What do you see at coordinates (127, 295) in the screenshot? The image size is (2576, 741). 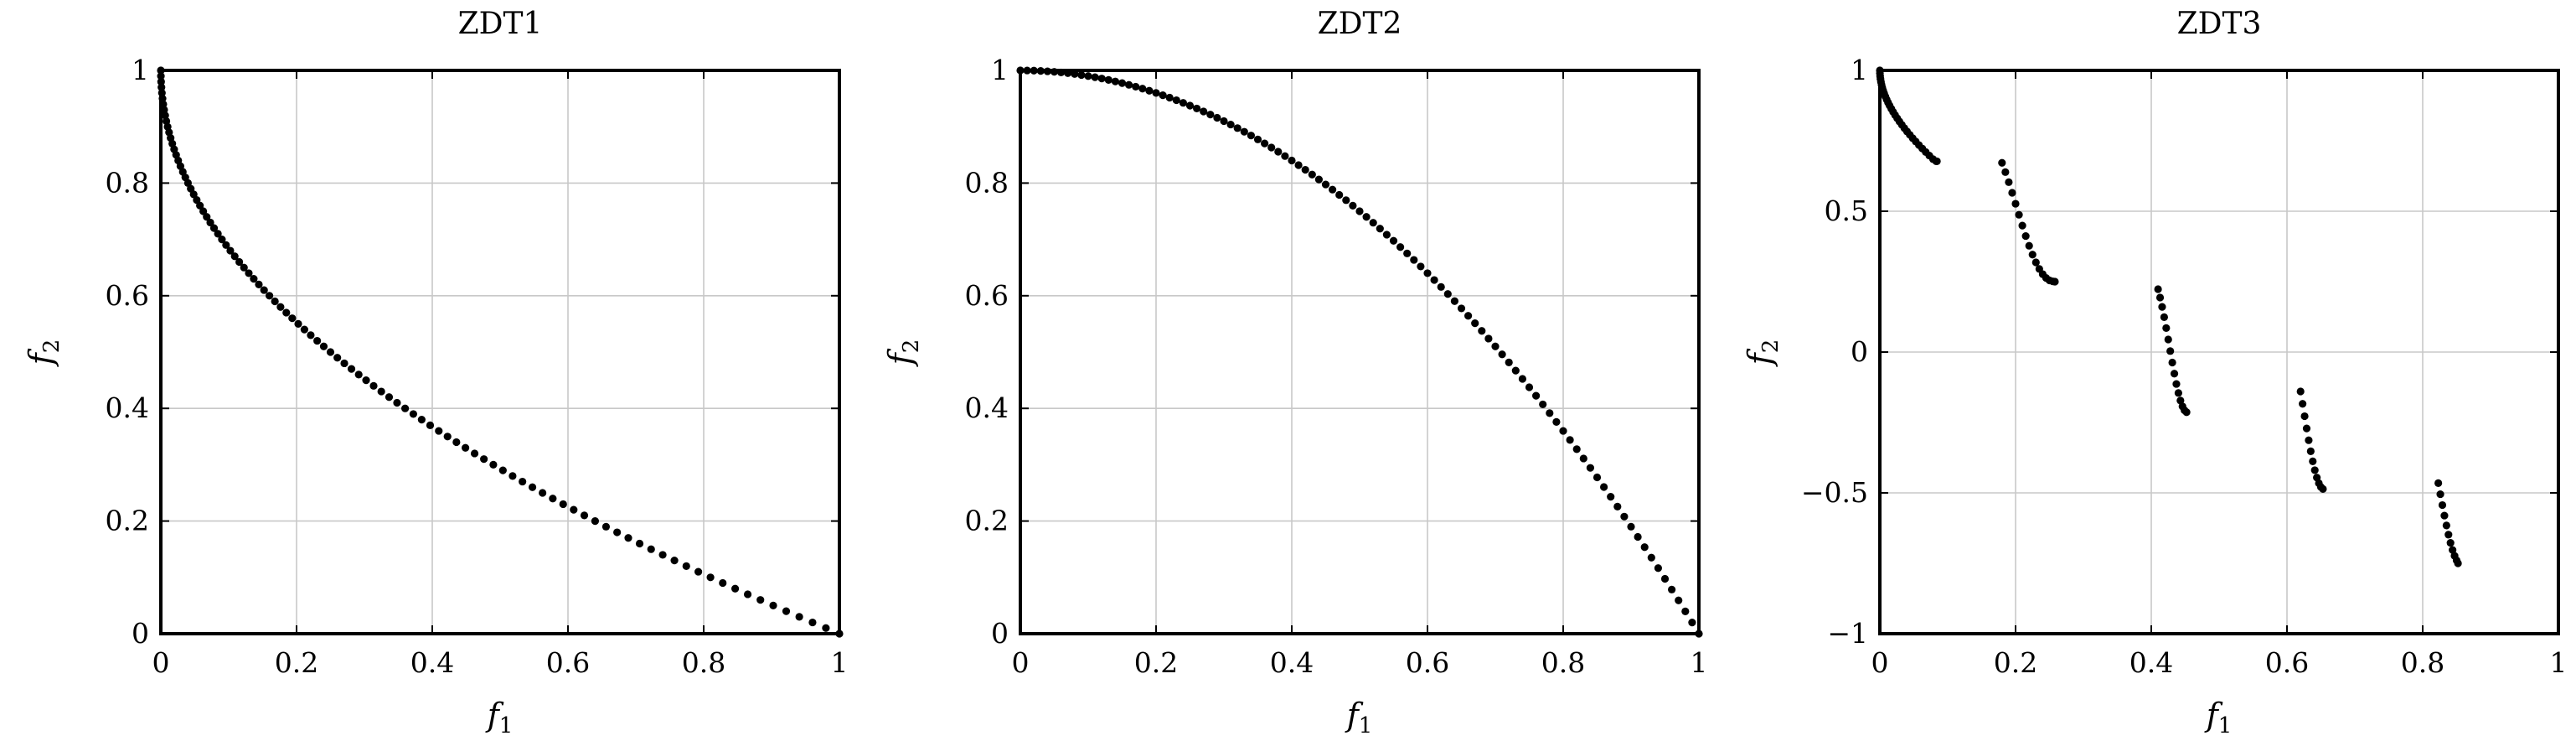 I see `y-tick-label: 0.6` at bounding box center [127, 295].